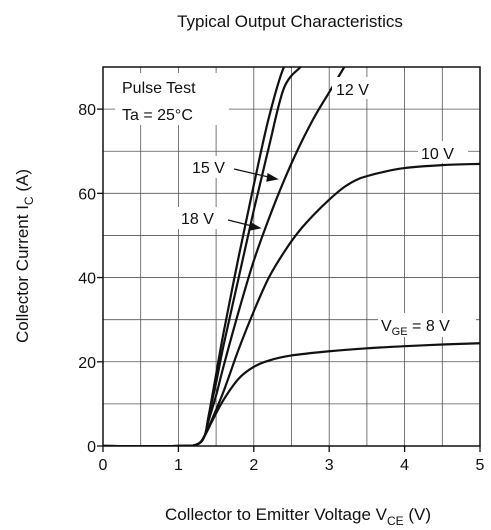 The image size is (491, 530). What do you see at coordinates (24, 256) in the screenshot?
I see `y-axis-label: Collector Current IC (A)` at bounding box center [24, 256].